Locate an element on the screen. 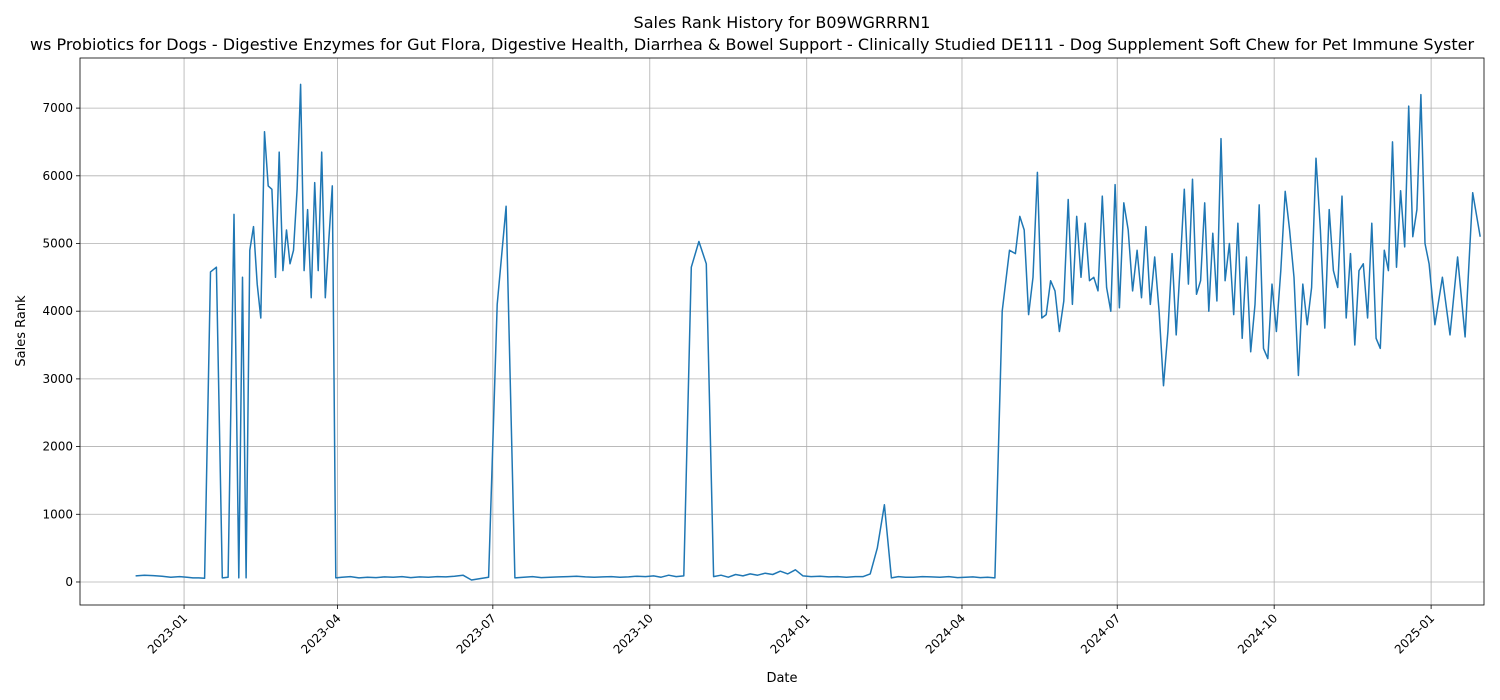 The image size is (1500, 700). x-tick-label: 2024-10 is located at coordinates (1257, 633).